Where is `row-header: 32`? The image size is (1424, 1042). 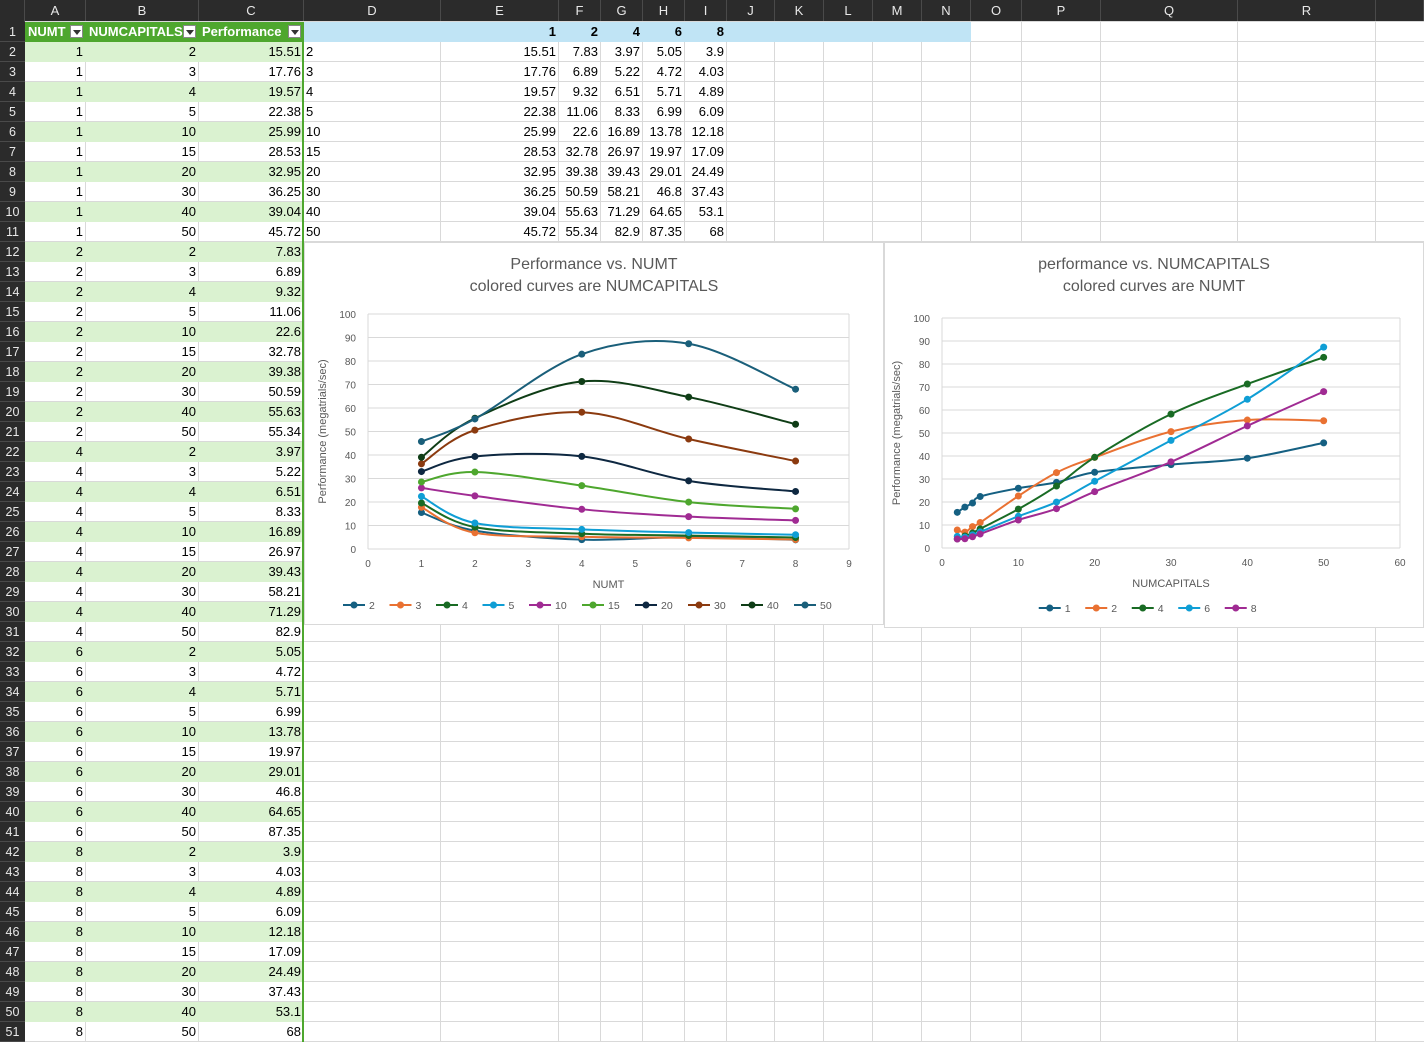
row-header: 32 is located at coordinates (12, 652).